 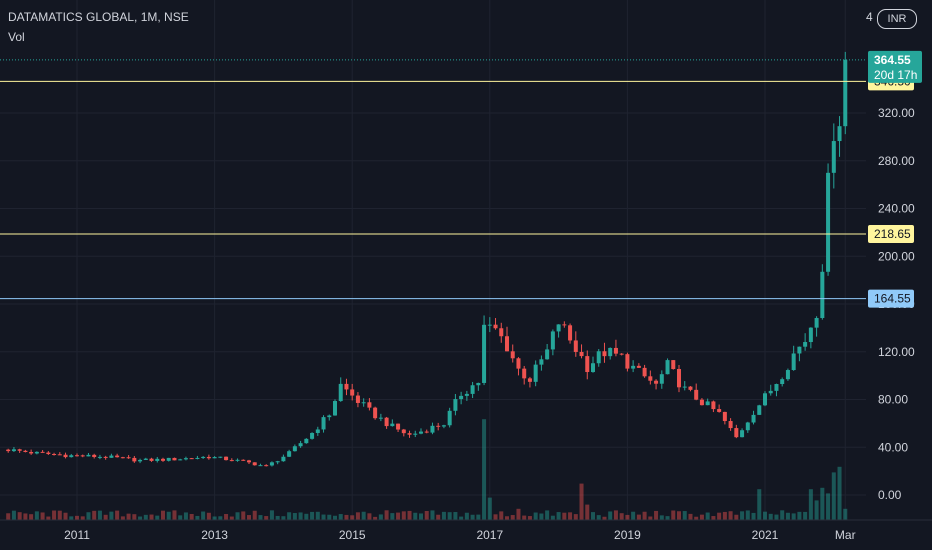 I want to click on time-tick-label: 2015, so click(x=352, y=535).